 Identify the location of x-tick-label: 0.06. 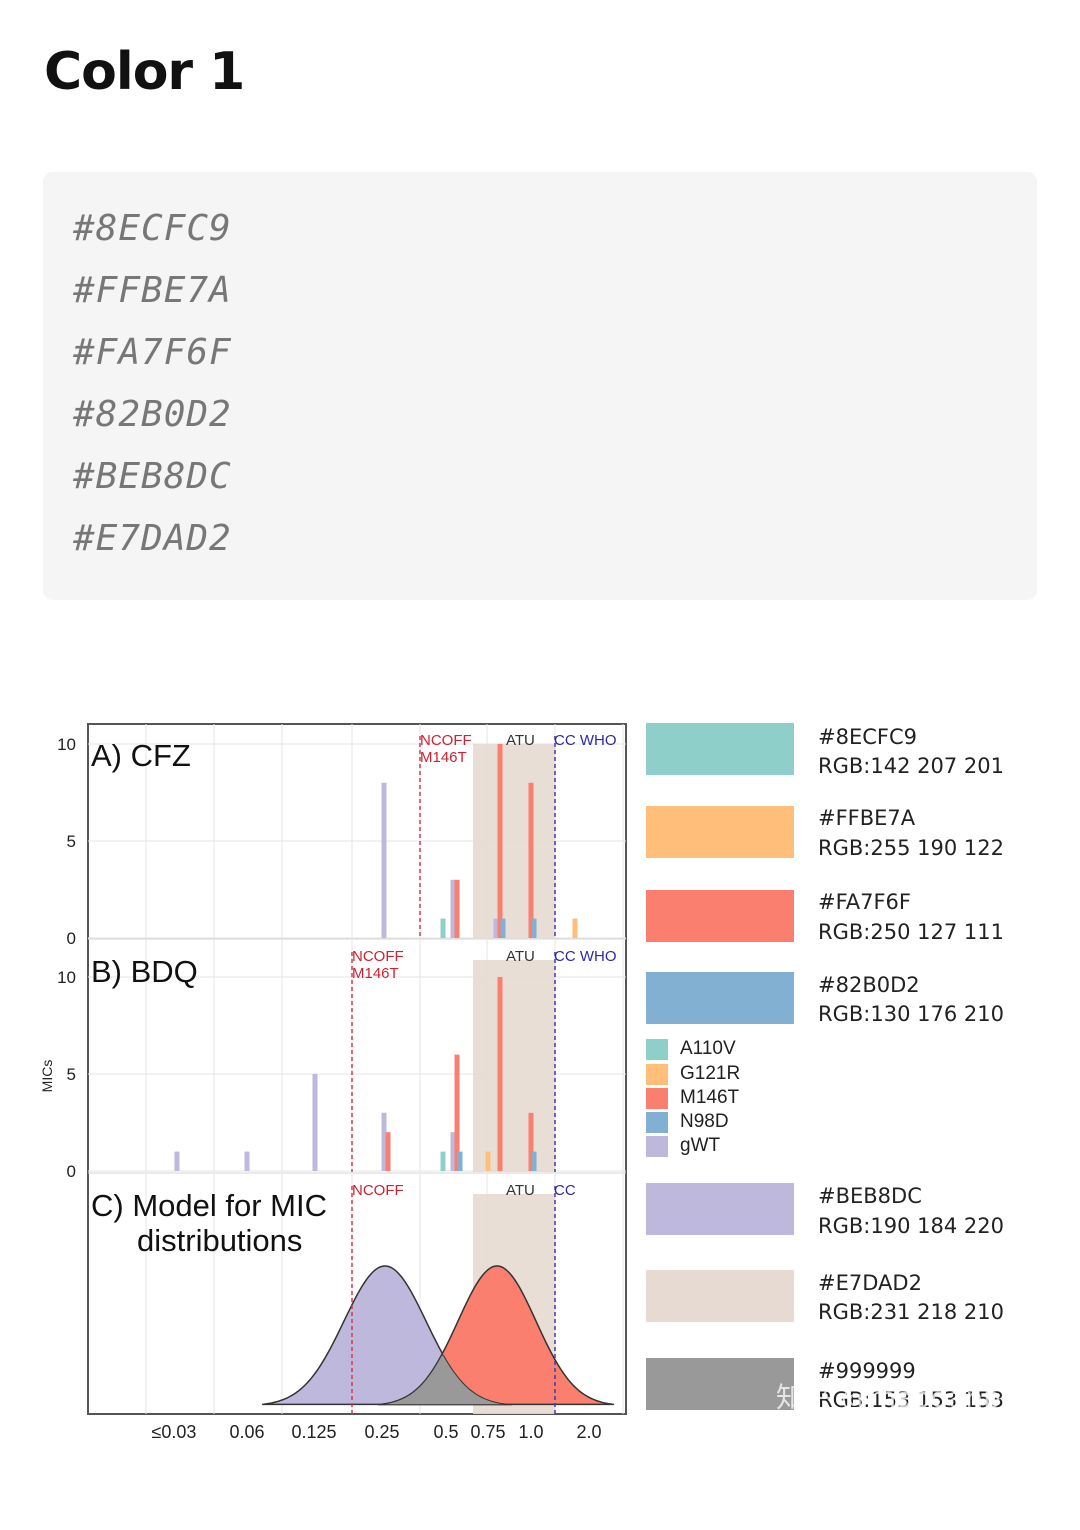
(246, 1432).